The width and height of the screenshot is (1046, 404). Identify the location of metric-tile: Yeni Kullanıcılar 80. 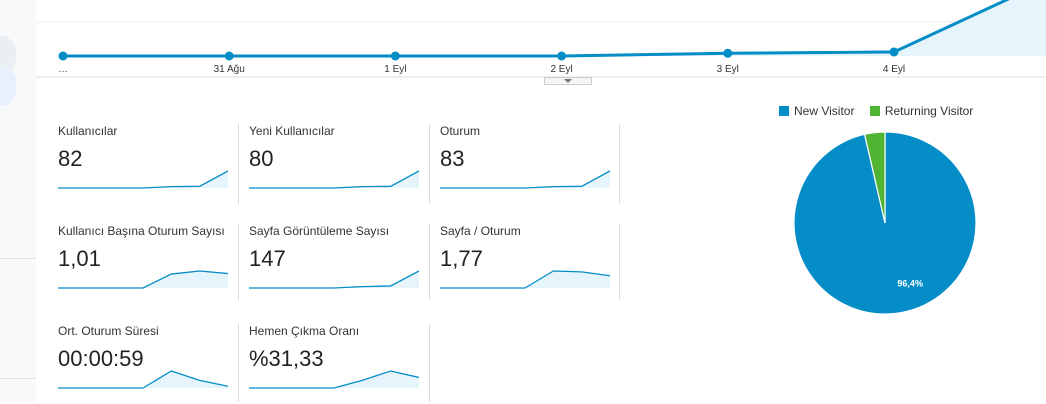
(340, 164).